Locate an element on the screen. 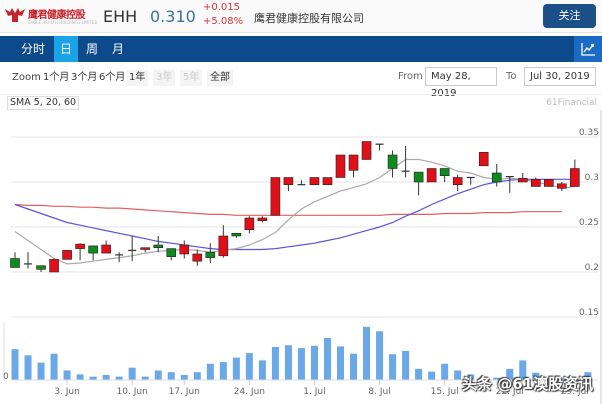  toolbar-divider is located at coordinates (301, 94).